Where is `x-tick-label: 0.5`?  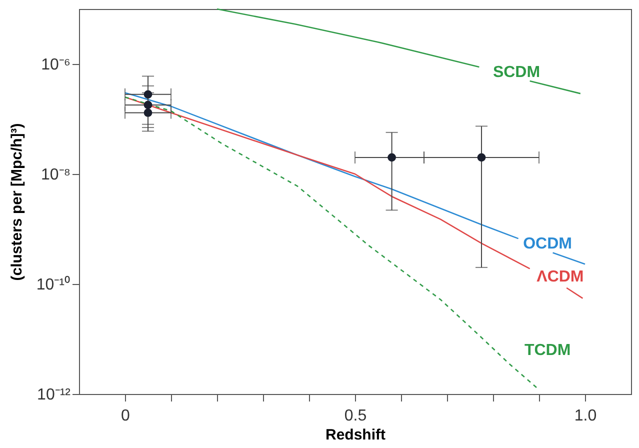 x-tick-label: 0.5 is located at coordinates (355, 416).